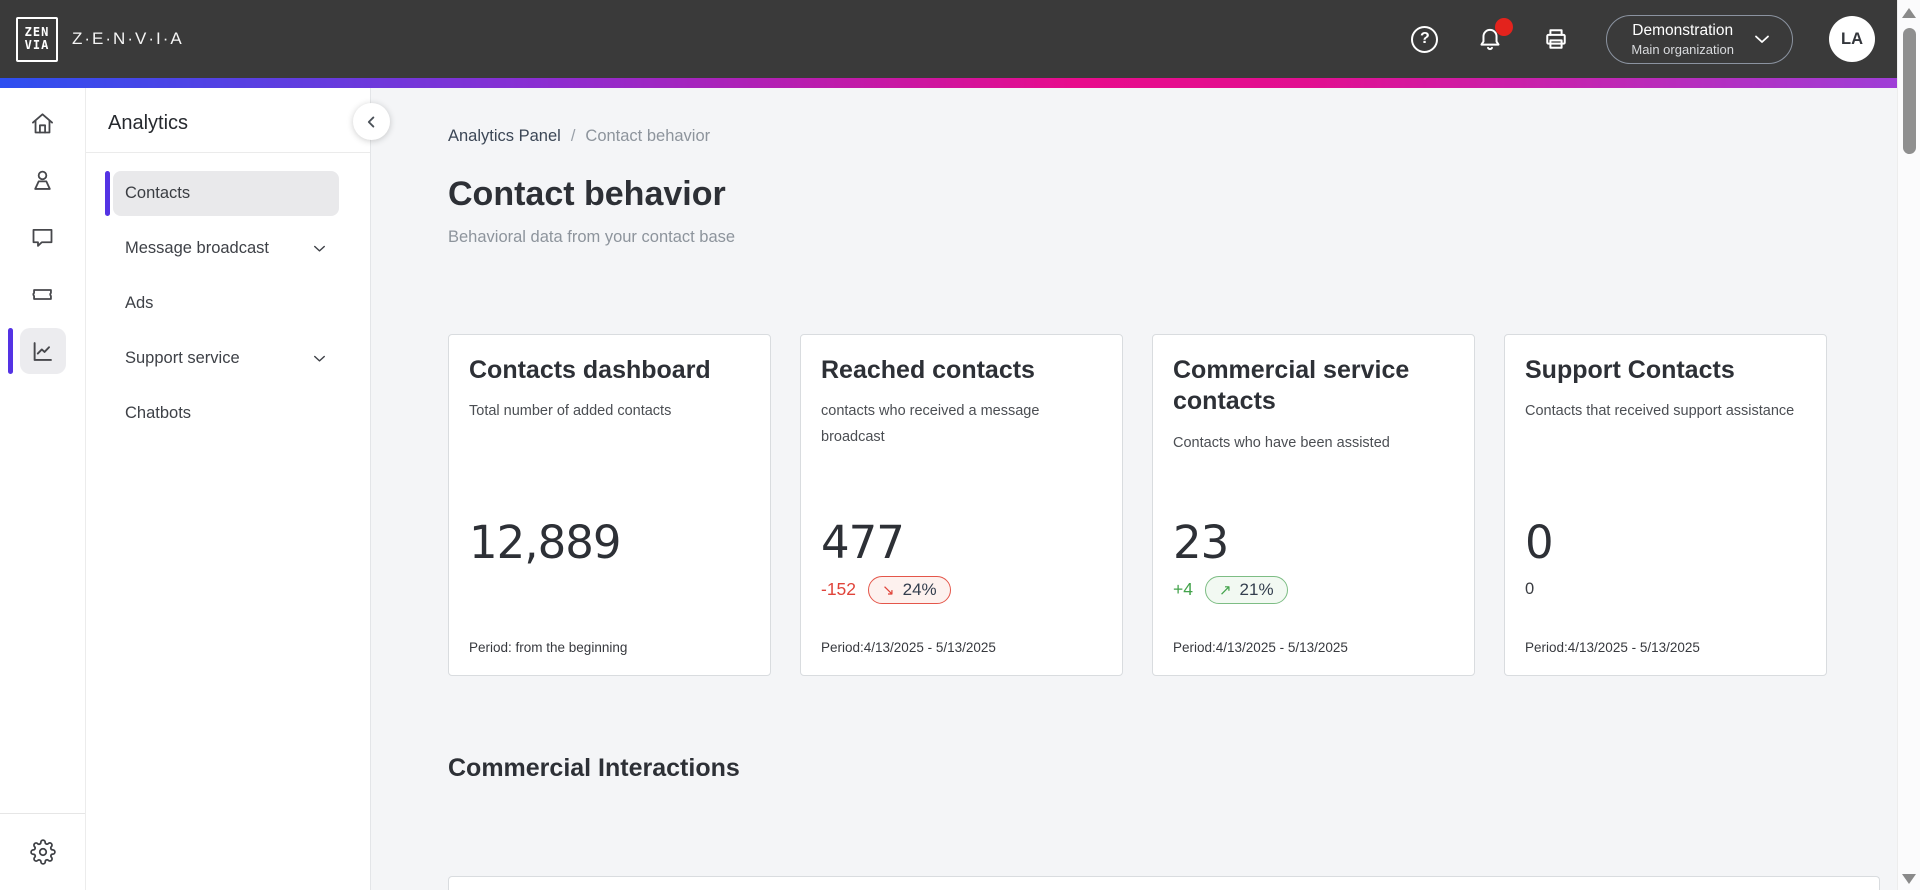 The width and height of the screenshot is (1920, 890). I want to click on section-title-commercial-interactions: Commercial Interactions, so click(594, 768).